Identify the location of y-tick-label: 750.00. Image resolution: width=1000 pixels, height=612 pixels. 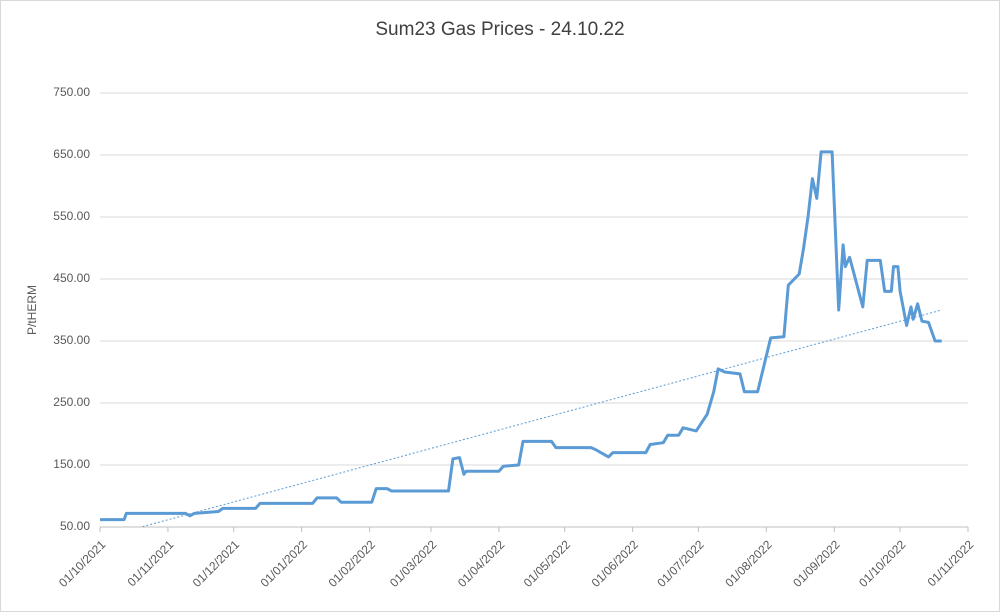
(71, 92).